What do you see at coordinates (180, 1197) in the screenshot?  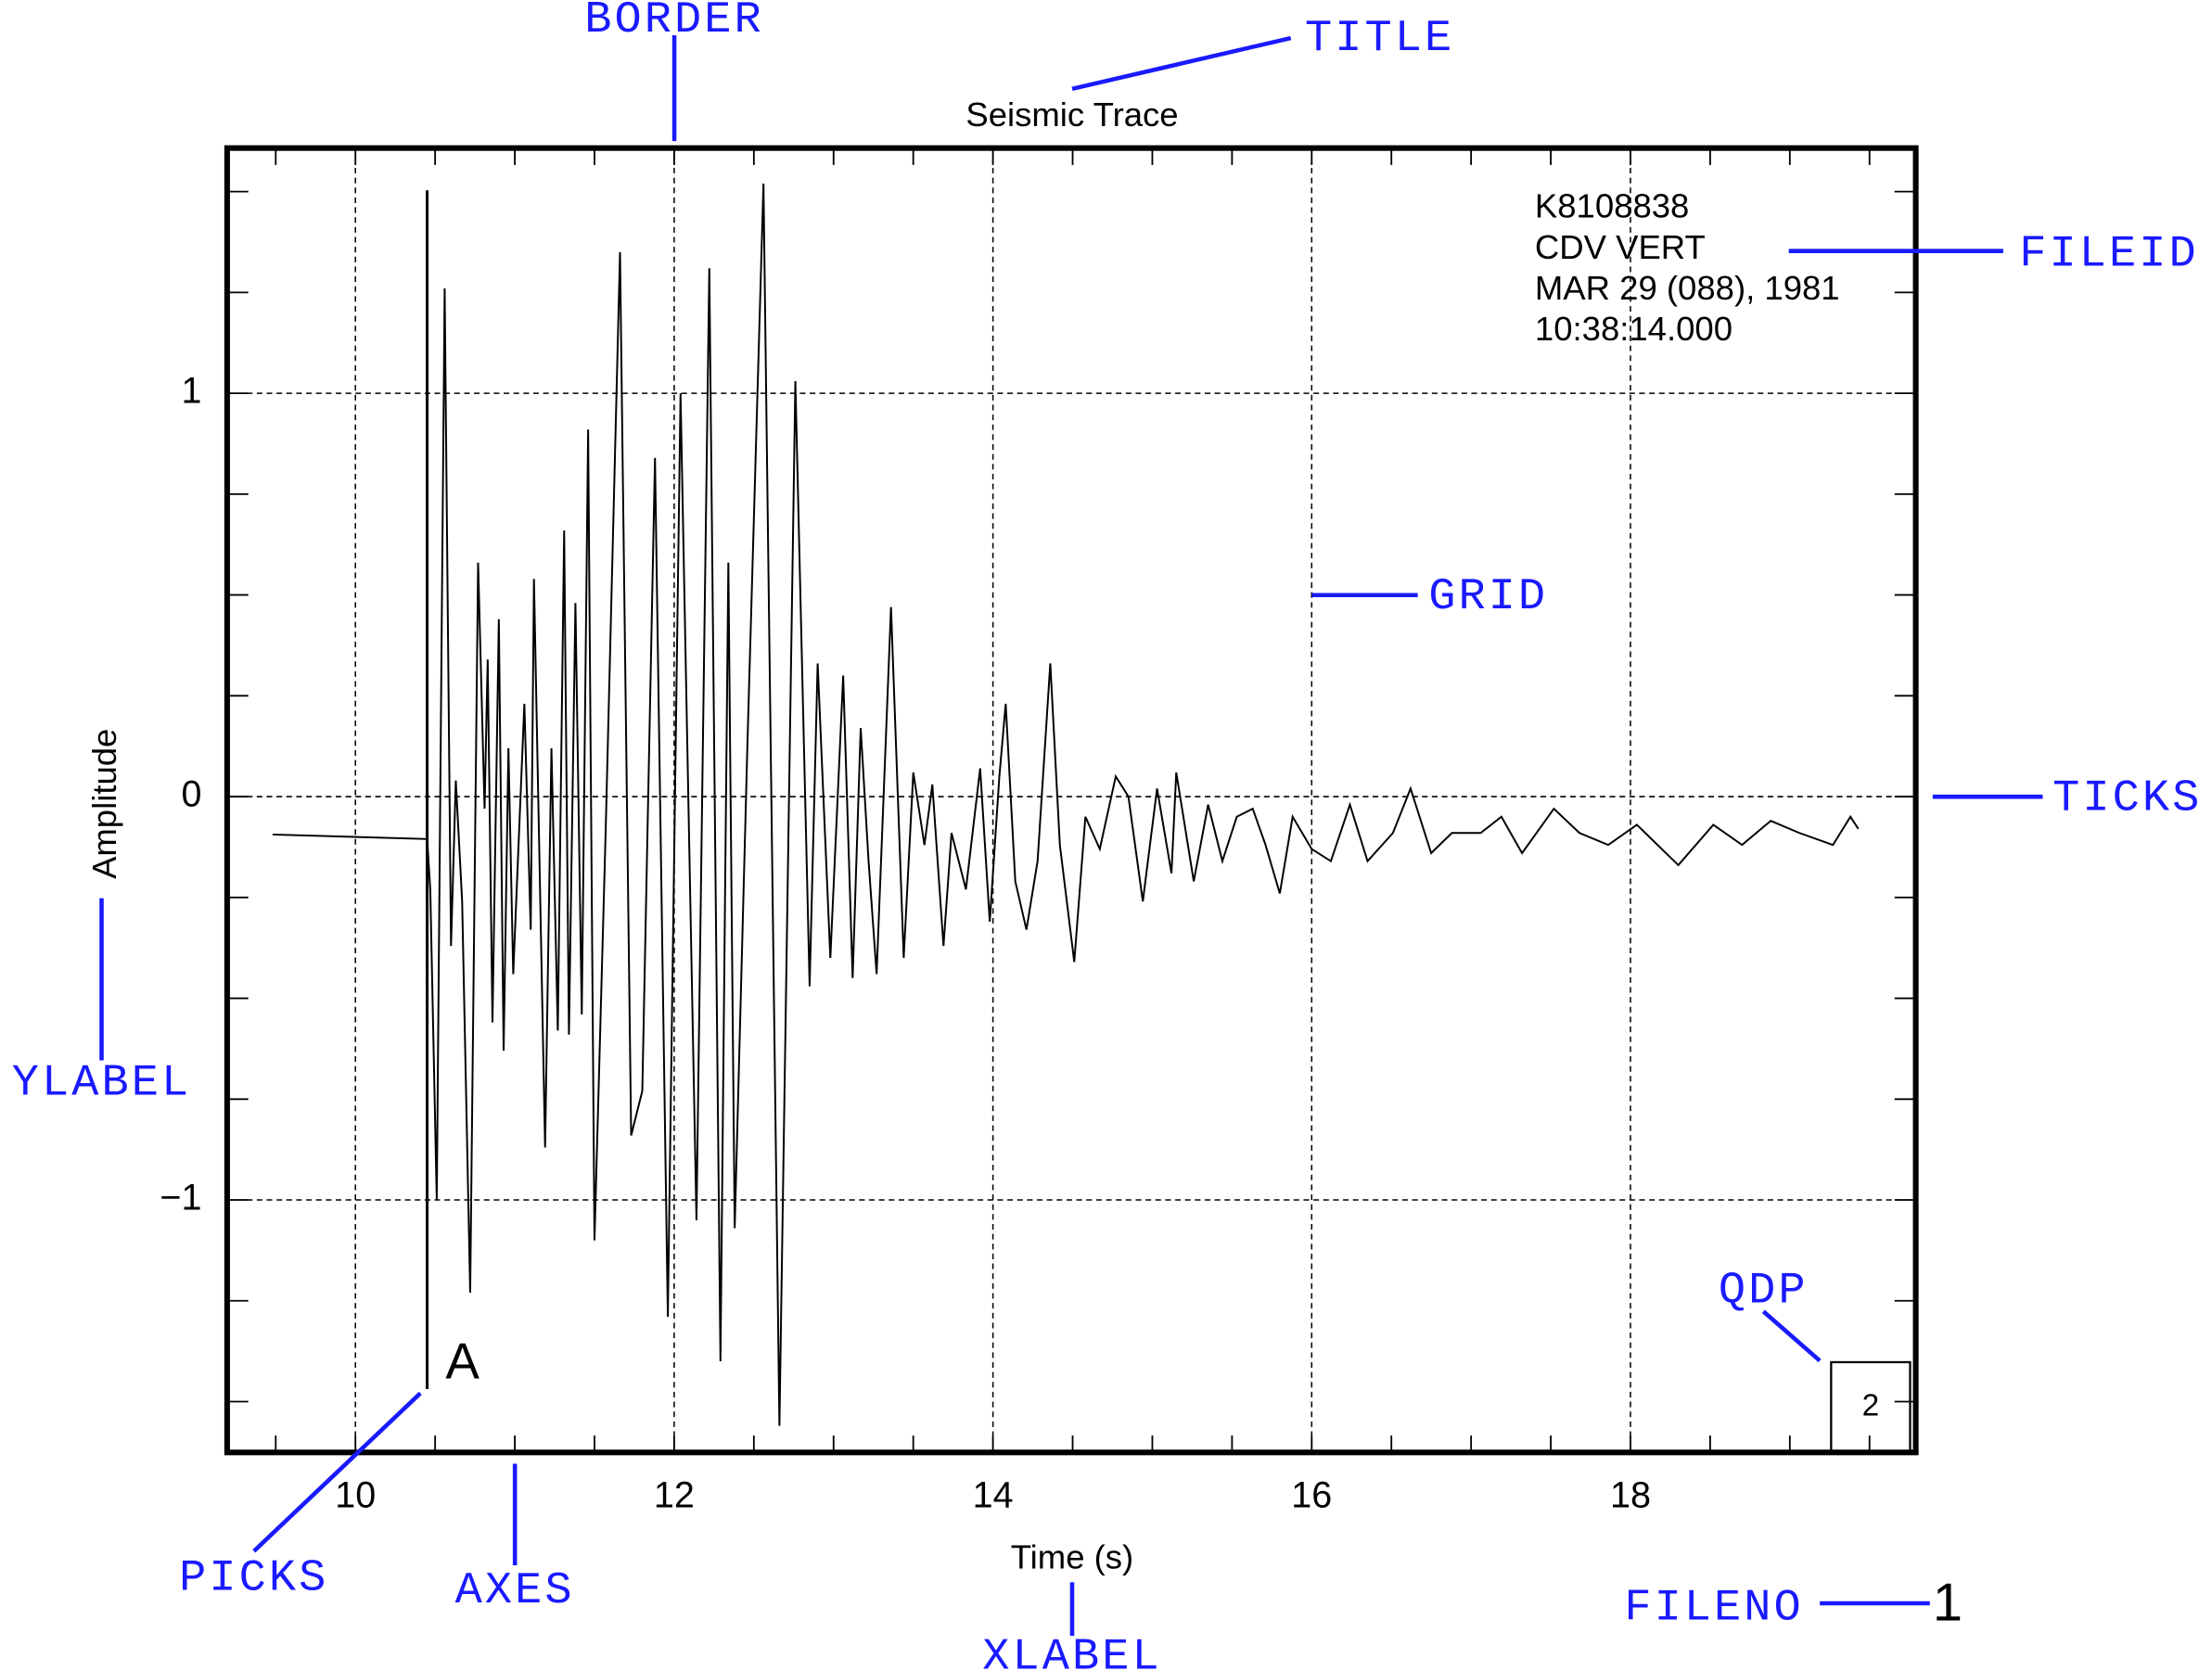 I see `y-tick-label: −1` at bounding box center [180, 1197].